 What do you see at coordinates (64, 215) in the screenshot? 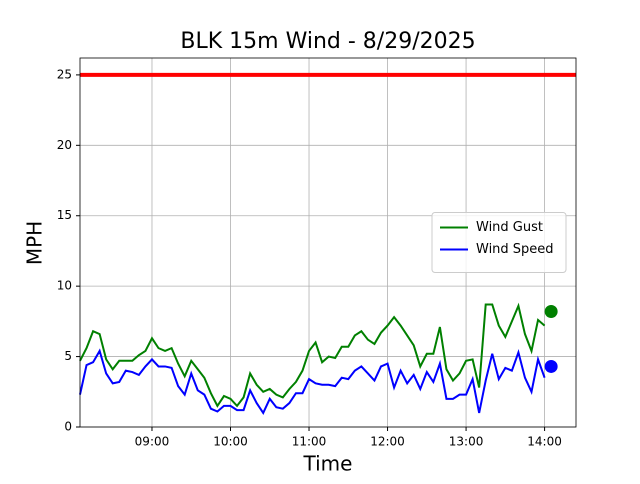
I see `y-tick-label: 15` at bounding box center [64, 215].